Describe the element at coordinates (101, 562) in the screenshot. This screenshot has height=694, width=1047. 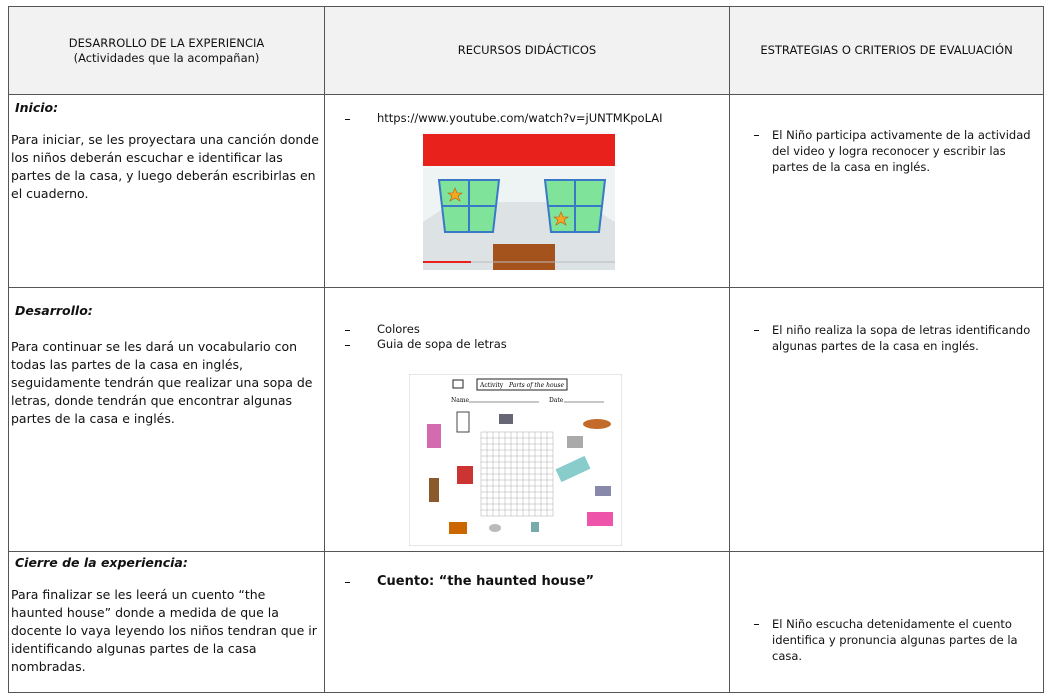
I see `row-heading: Cierre de la experiencia:` at that location.